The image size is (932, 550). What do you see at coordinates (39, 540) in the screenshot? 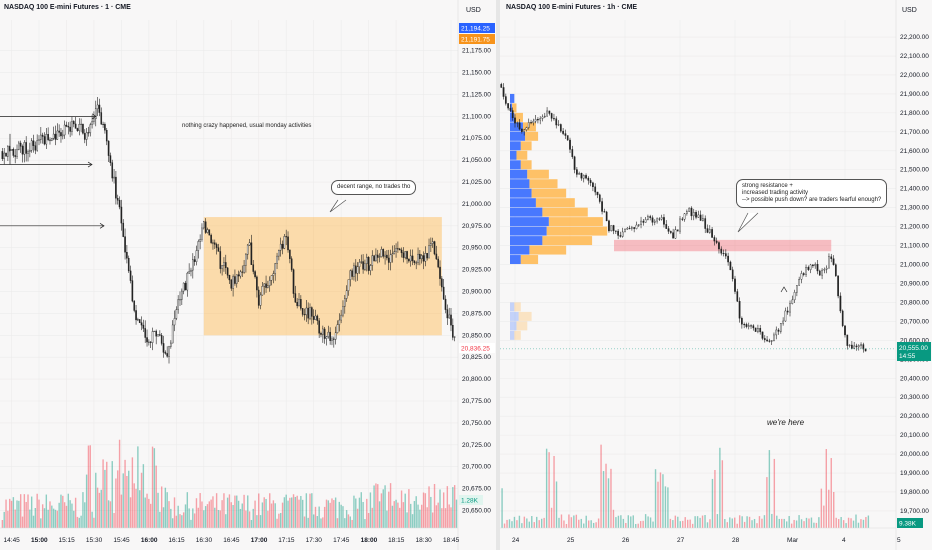
I see `x-tick-label: 15:00` at bounding box center [39, 540].